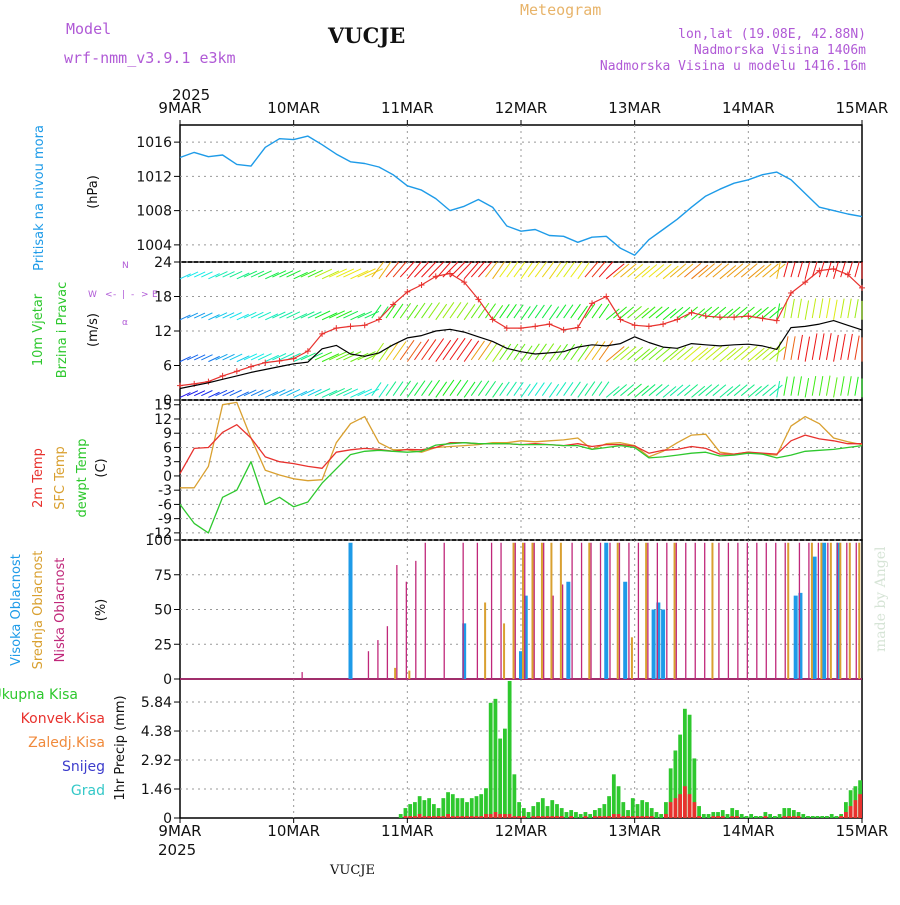 The width and height of the screenshot is (900, 905). What do you see at coordinates (521, 195) in the screenshot?
I see `pressure-line` at bounding box center [521, 195].